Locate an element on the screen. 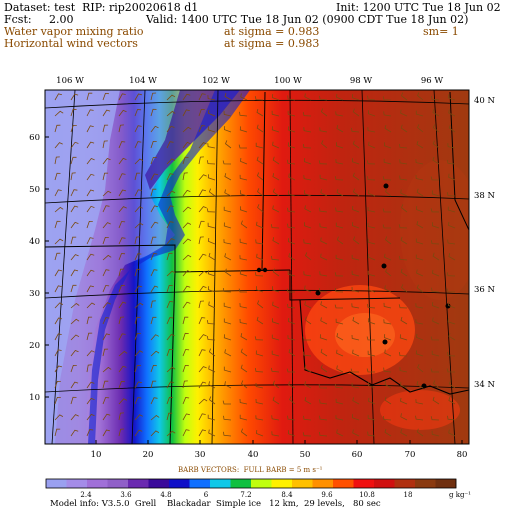 The height and width of the screenshot is (512, 512). field2-name: Horizontal wind vectors is located at coordinates (71, 43).